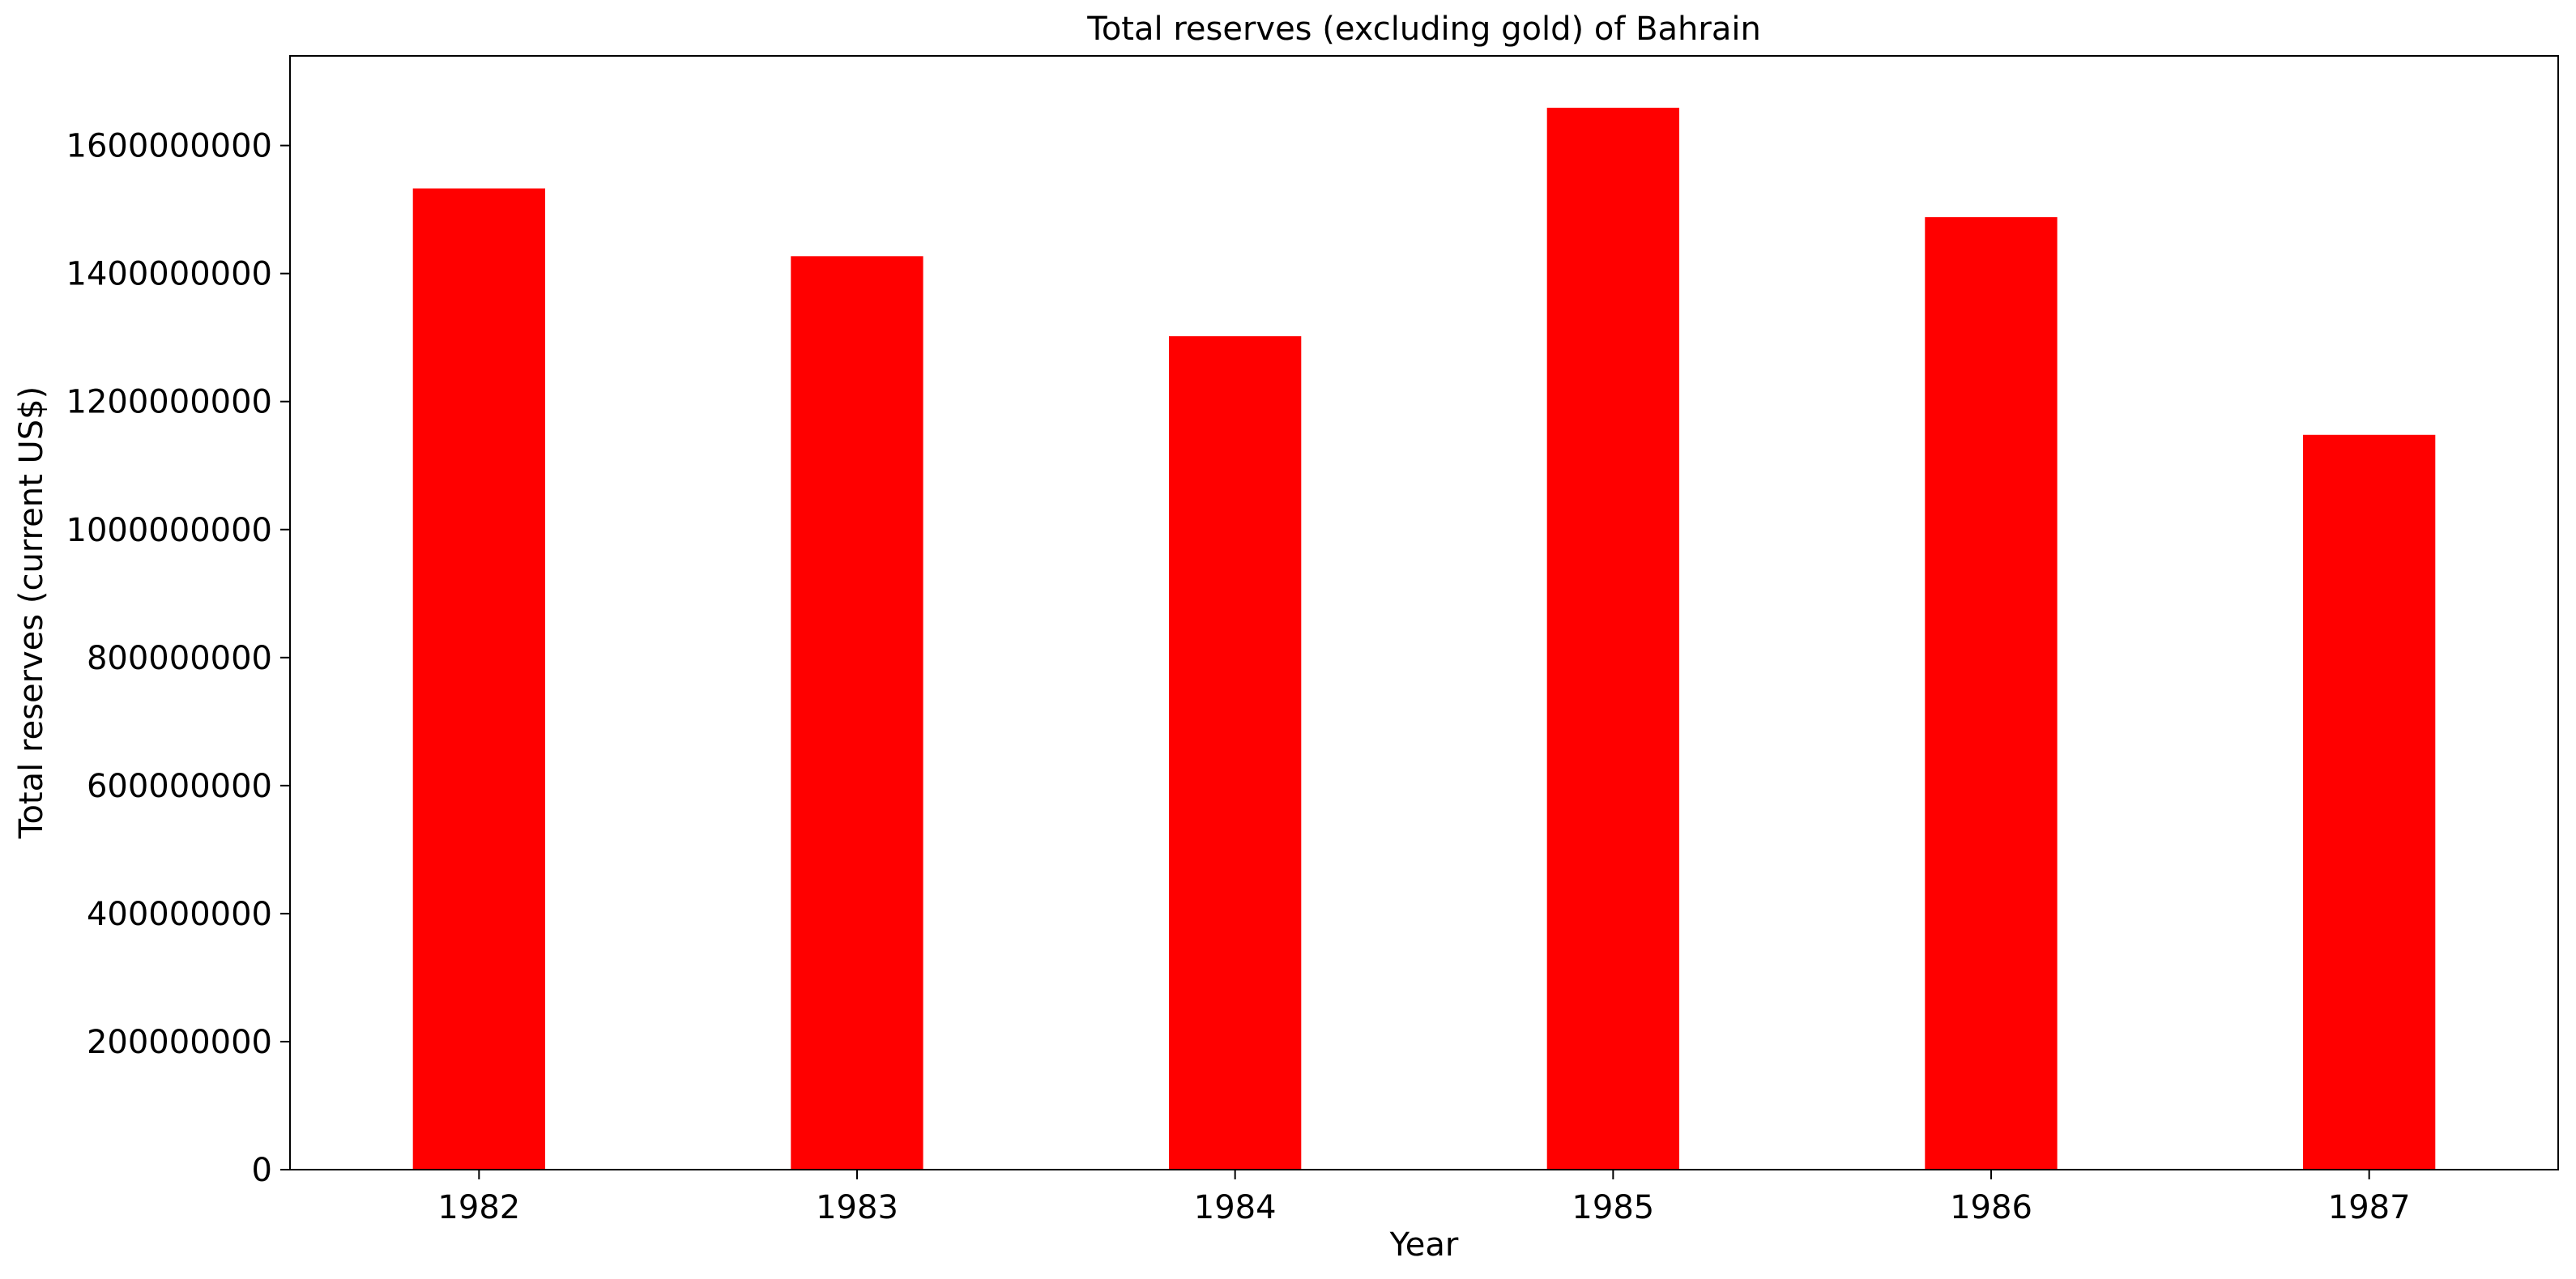  Describe the element at coordinates (180, 786) in the screenshot. I see `y-tick-label: 600000000` at that location.